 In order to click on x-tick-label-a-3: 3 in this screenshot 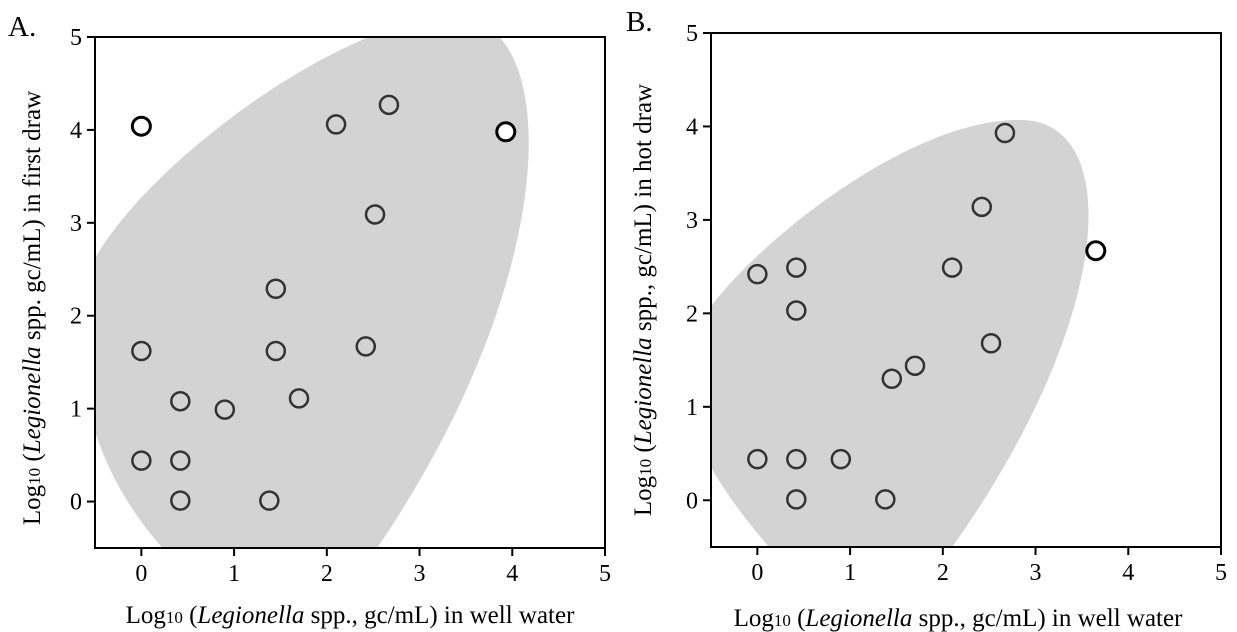, I will do `click(420, 574)`.